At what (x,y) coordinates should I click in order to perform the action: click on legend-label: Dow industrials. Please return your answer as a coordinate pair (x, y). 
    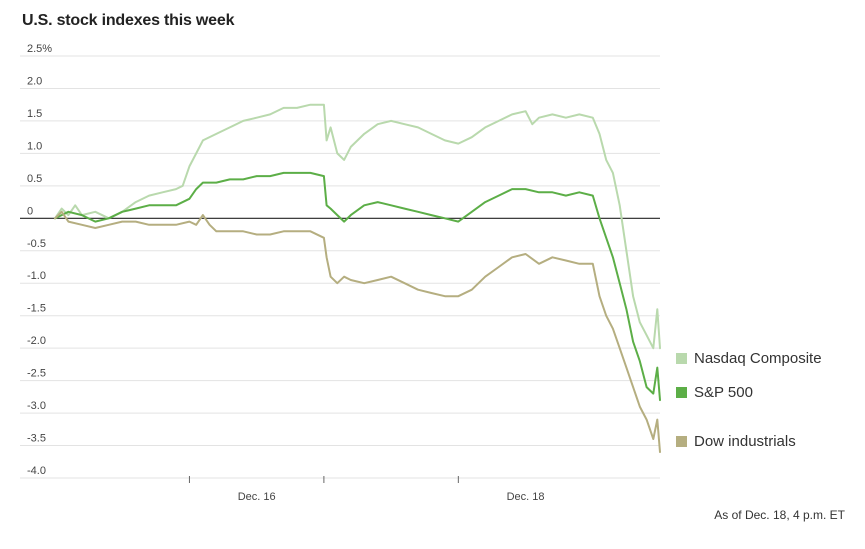
    Looking at the image, I should click on (745, 441).